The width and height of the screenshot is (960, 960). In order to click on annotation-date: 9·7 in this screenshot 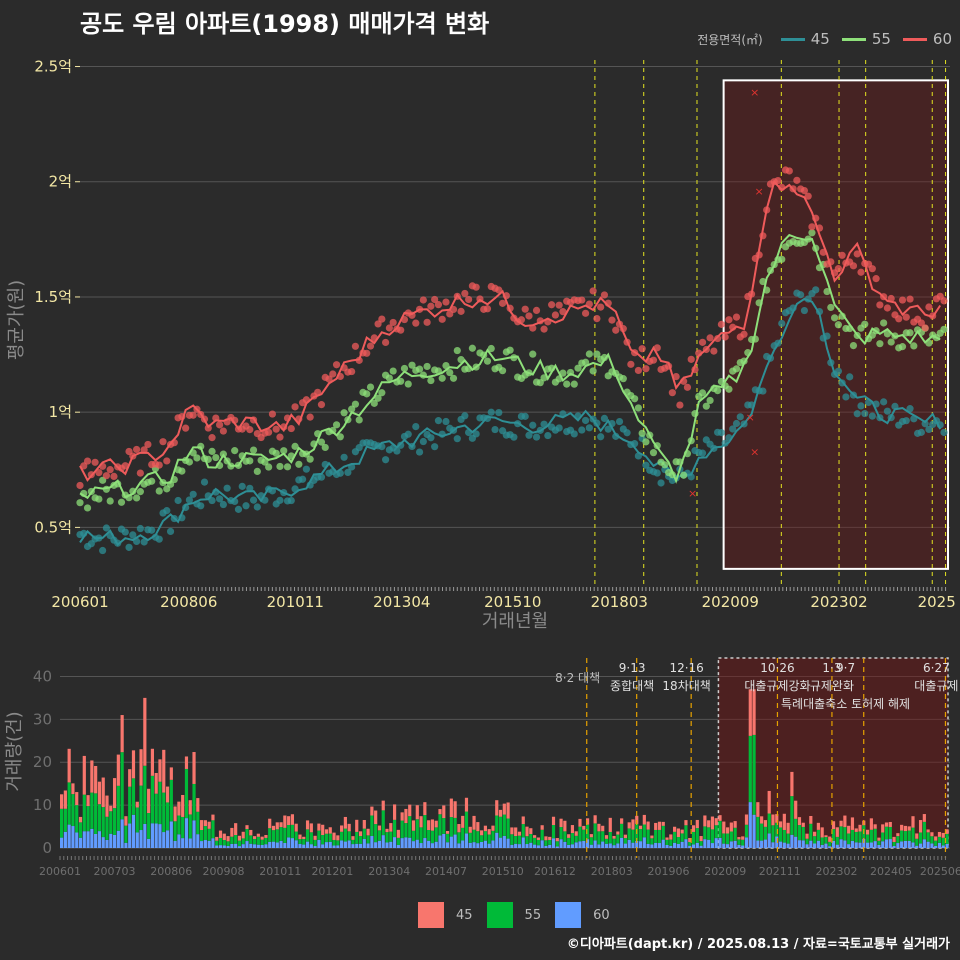, I will do `click(845, 668)`.